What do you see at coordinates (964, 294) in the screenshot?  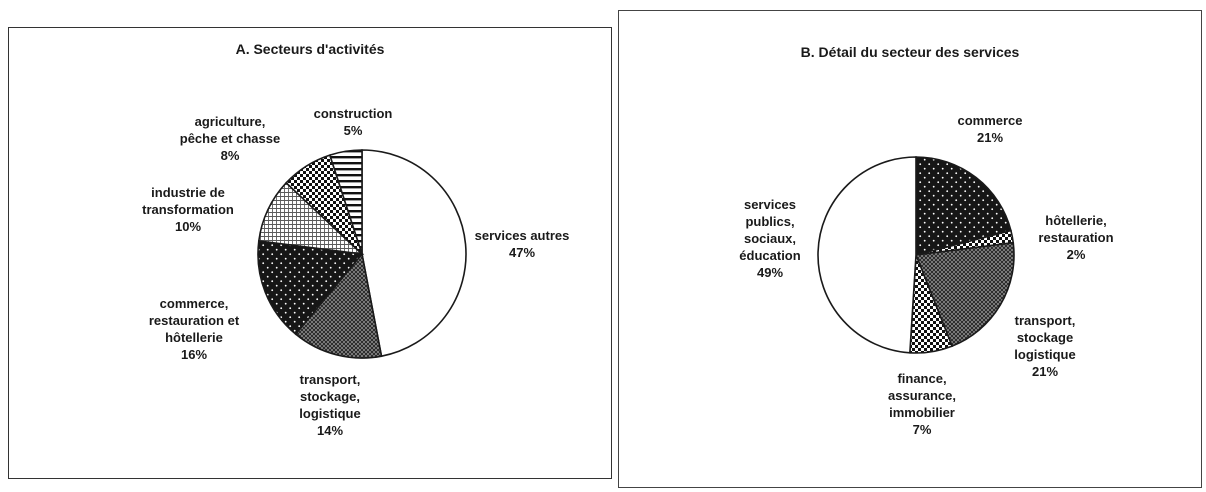 I see `pie-b-slice-transport` at bounding box center [964, 294].